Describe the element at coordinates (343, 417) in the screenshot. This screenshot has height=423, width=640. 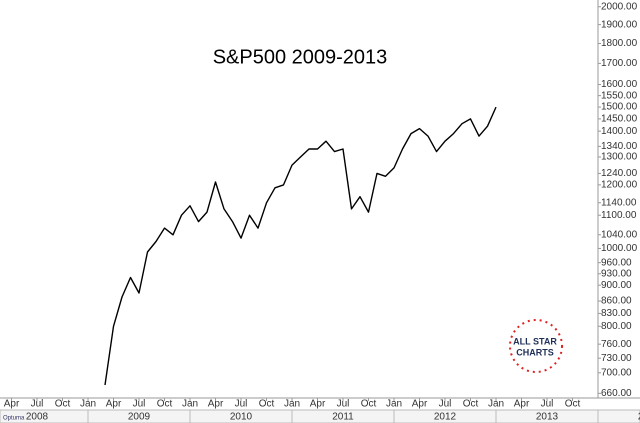
I see `year-label: 2011` at that location.